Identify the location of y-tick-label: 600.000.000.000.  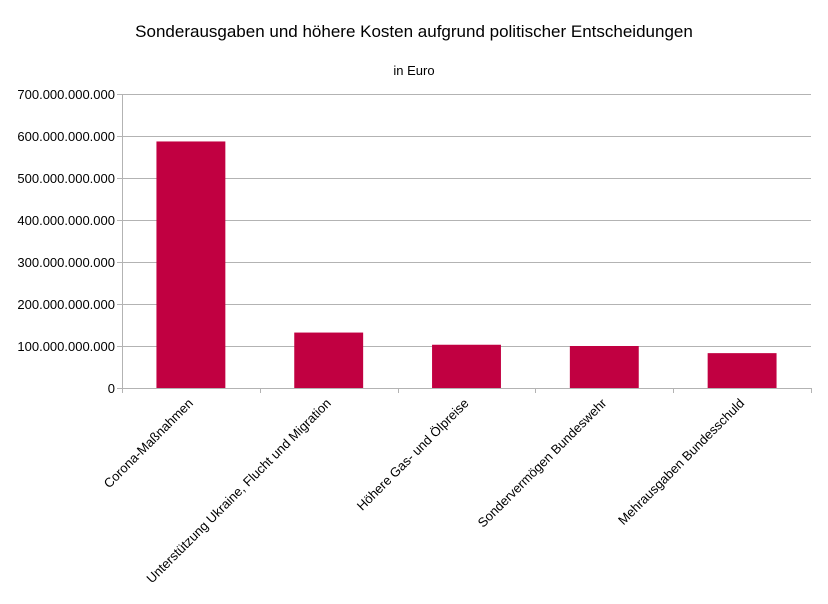
(66, 136).